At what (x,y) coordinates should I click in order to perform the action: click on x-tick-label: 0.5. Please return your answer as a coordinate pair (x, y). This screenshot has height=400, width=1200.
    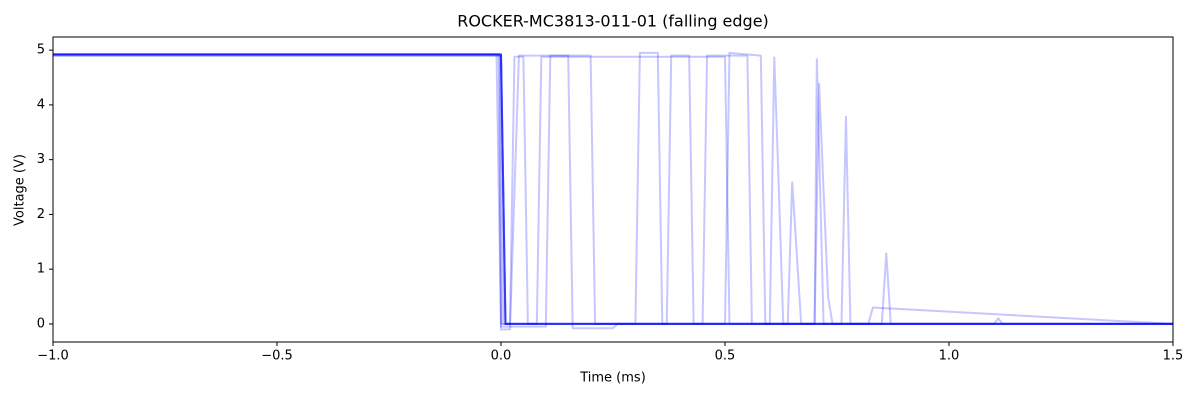
    Looking at the image, I should click on (725, 356).